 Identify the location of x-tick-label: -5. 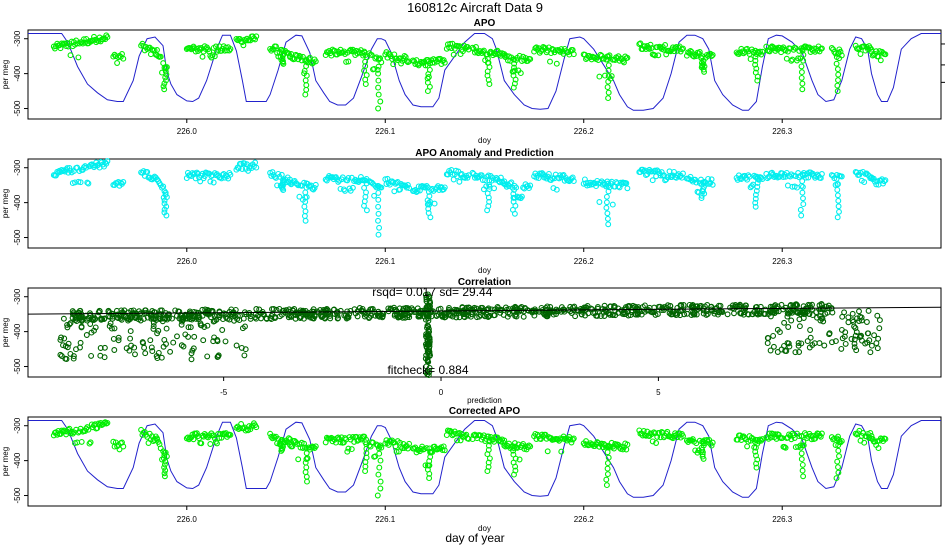
(224, 392).